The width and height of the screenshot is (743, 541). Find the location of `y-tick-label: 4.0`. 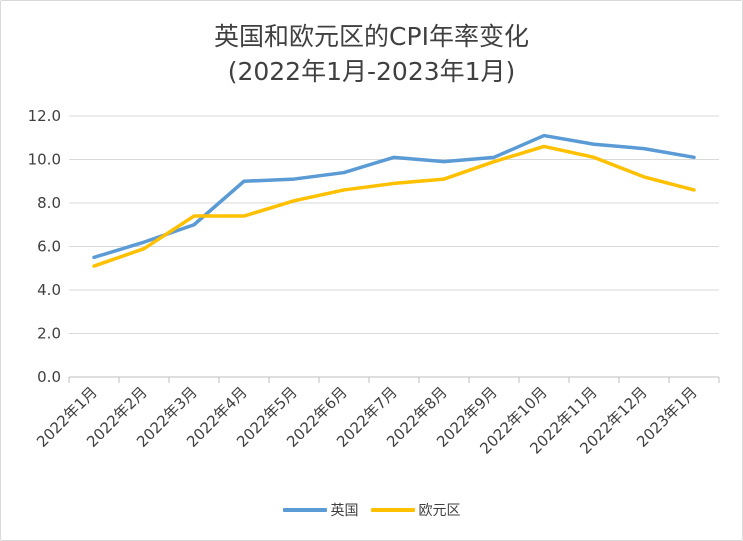

y-tick-label: 4.0 is located at coordinates (49, 290).